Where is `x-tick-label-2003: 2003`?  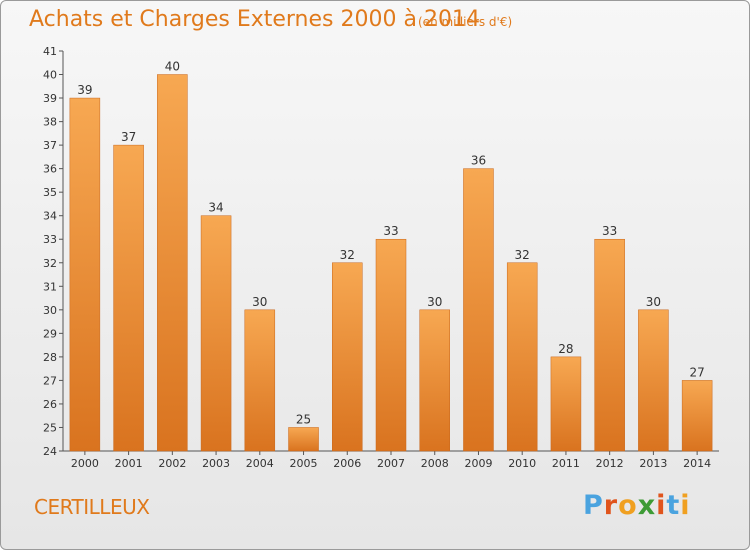
x-tick-label-2003: 2003 is located at coordinates (216, 463).